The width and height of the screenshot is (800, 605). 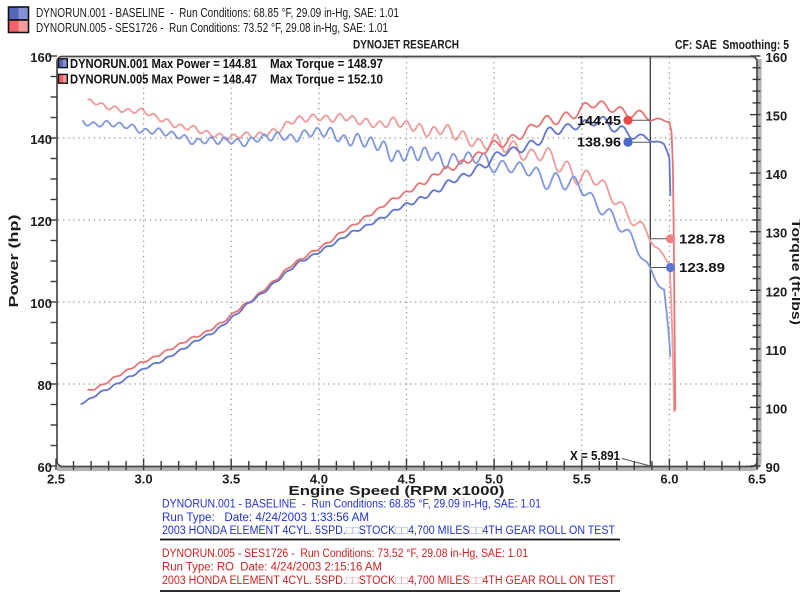 I want to click on svg-text: 130, so click(x=777, y=233).